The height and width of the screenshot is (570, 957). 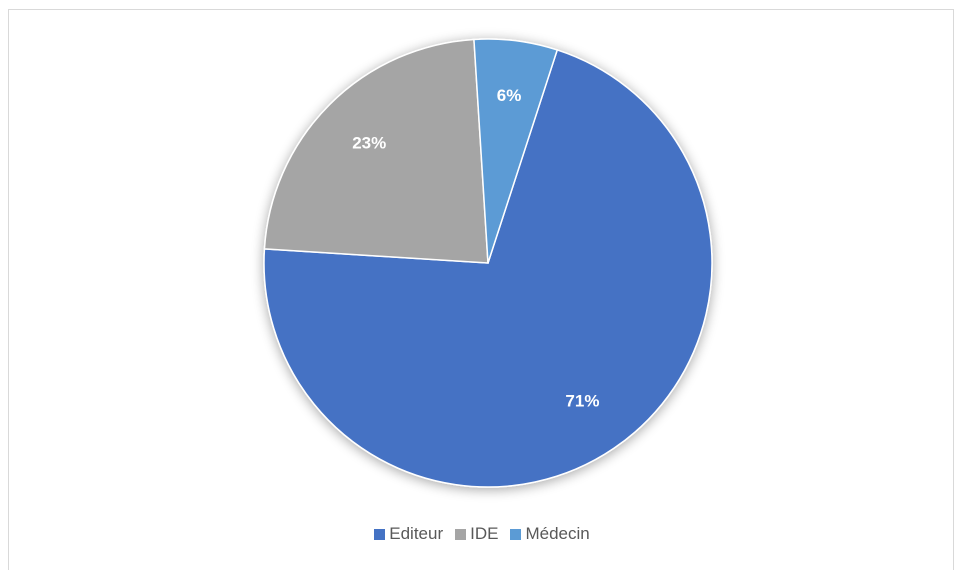 I want to click on pie-slice-ide, so click(x=376, y=151).